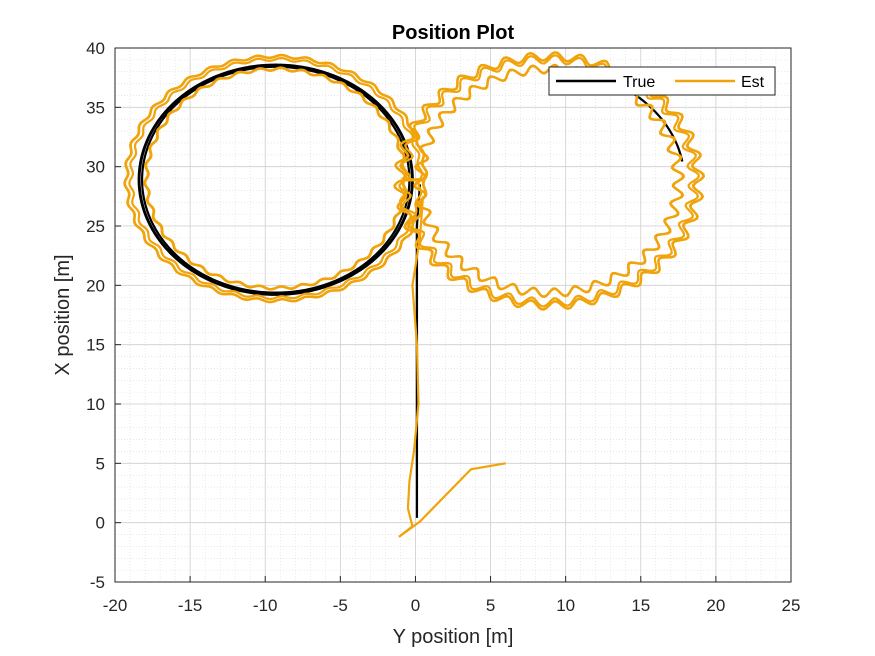 This screenshot has height=656, width=875. What do you see at coordinates (452, 367) in the screenshot?
I see `series-est-start-line` at bounding box center [452, 367].